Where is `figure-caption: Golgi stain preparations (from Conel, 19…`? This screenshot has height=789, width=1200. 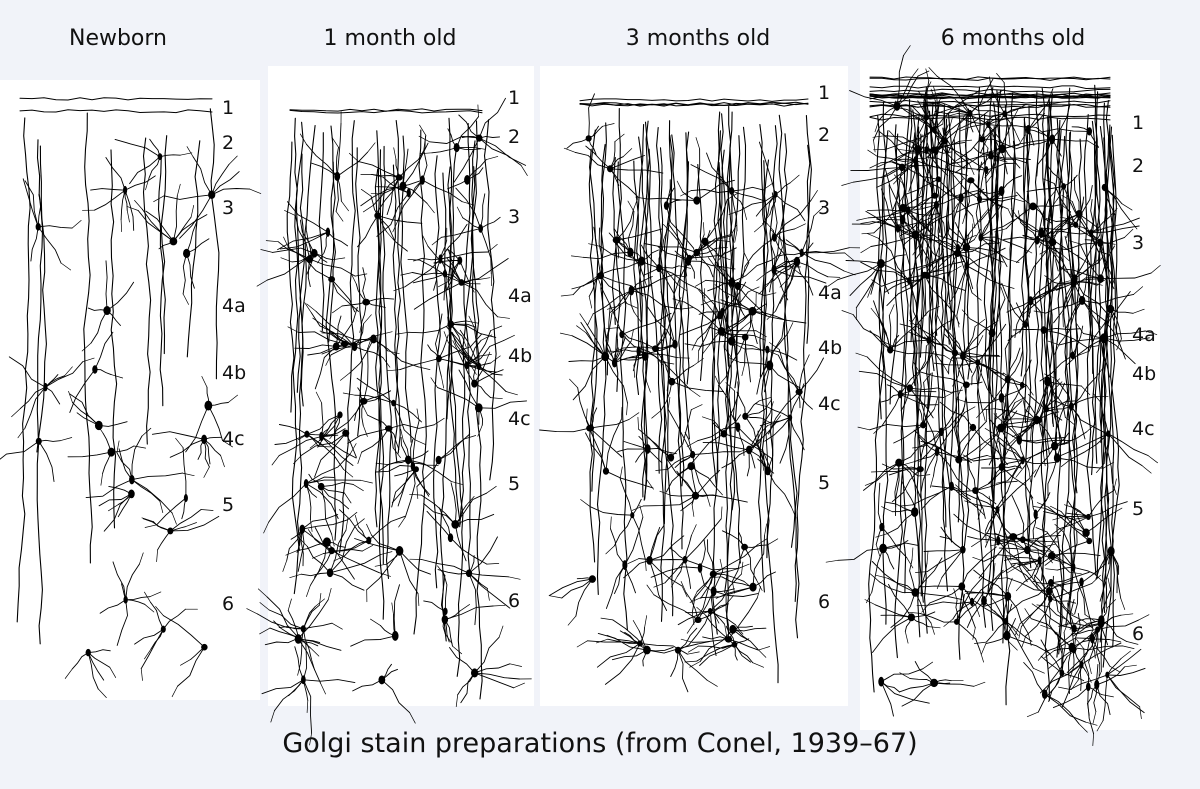 figure-caption: Golgi stain preparations (from Conel, 19… is located at coordinates (600, 743).